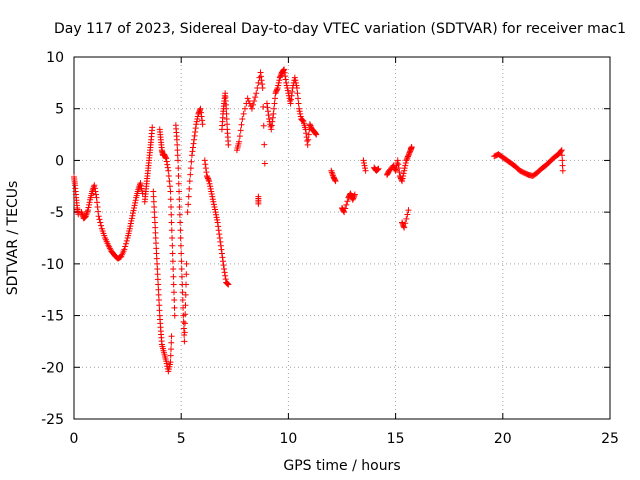 The height and width of the screenshot is (480, 640). What do you see at coordinates (57, 213) in the screenshot?
I see `y-tick-label: -5` at bounding box center [57, 213].